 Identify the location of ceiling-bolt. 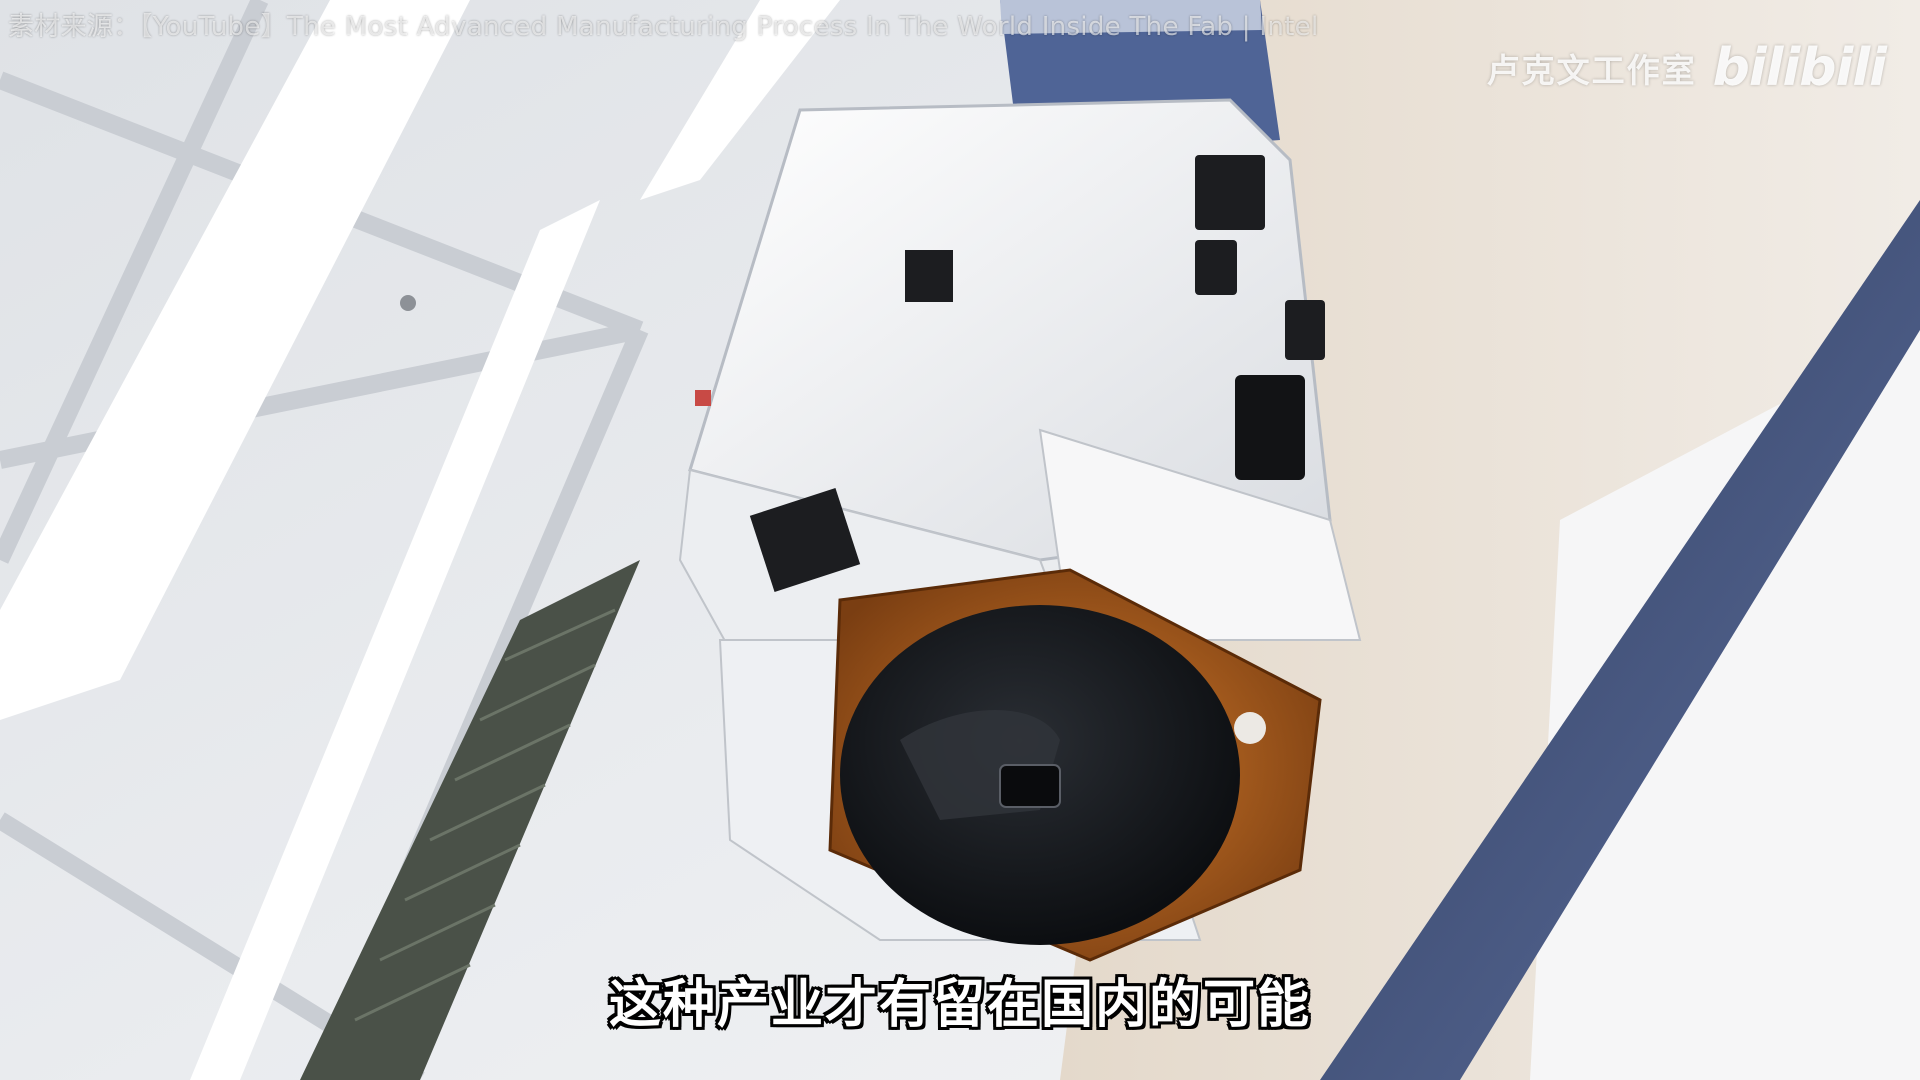
(408, 303).